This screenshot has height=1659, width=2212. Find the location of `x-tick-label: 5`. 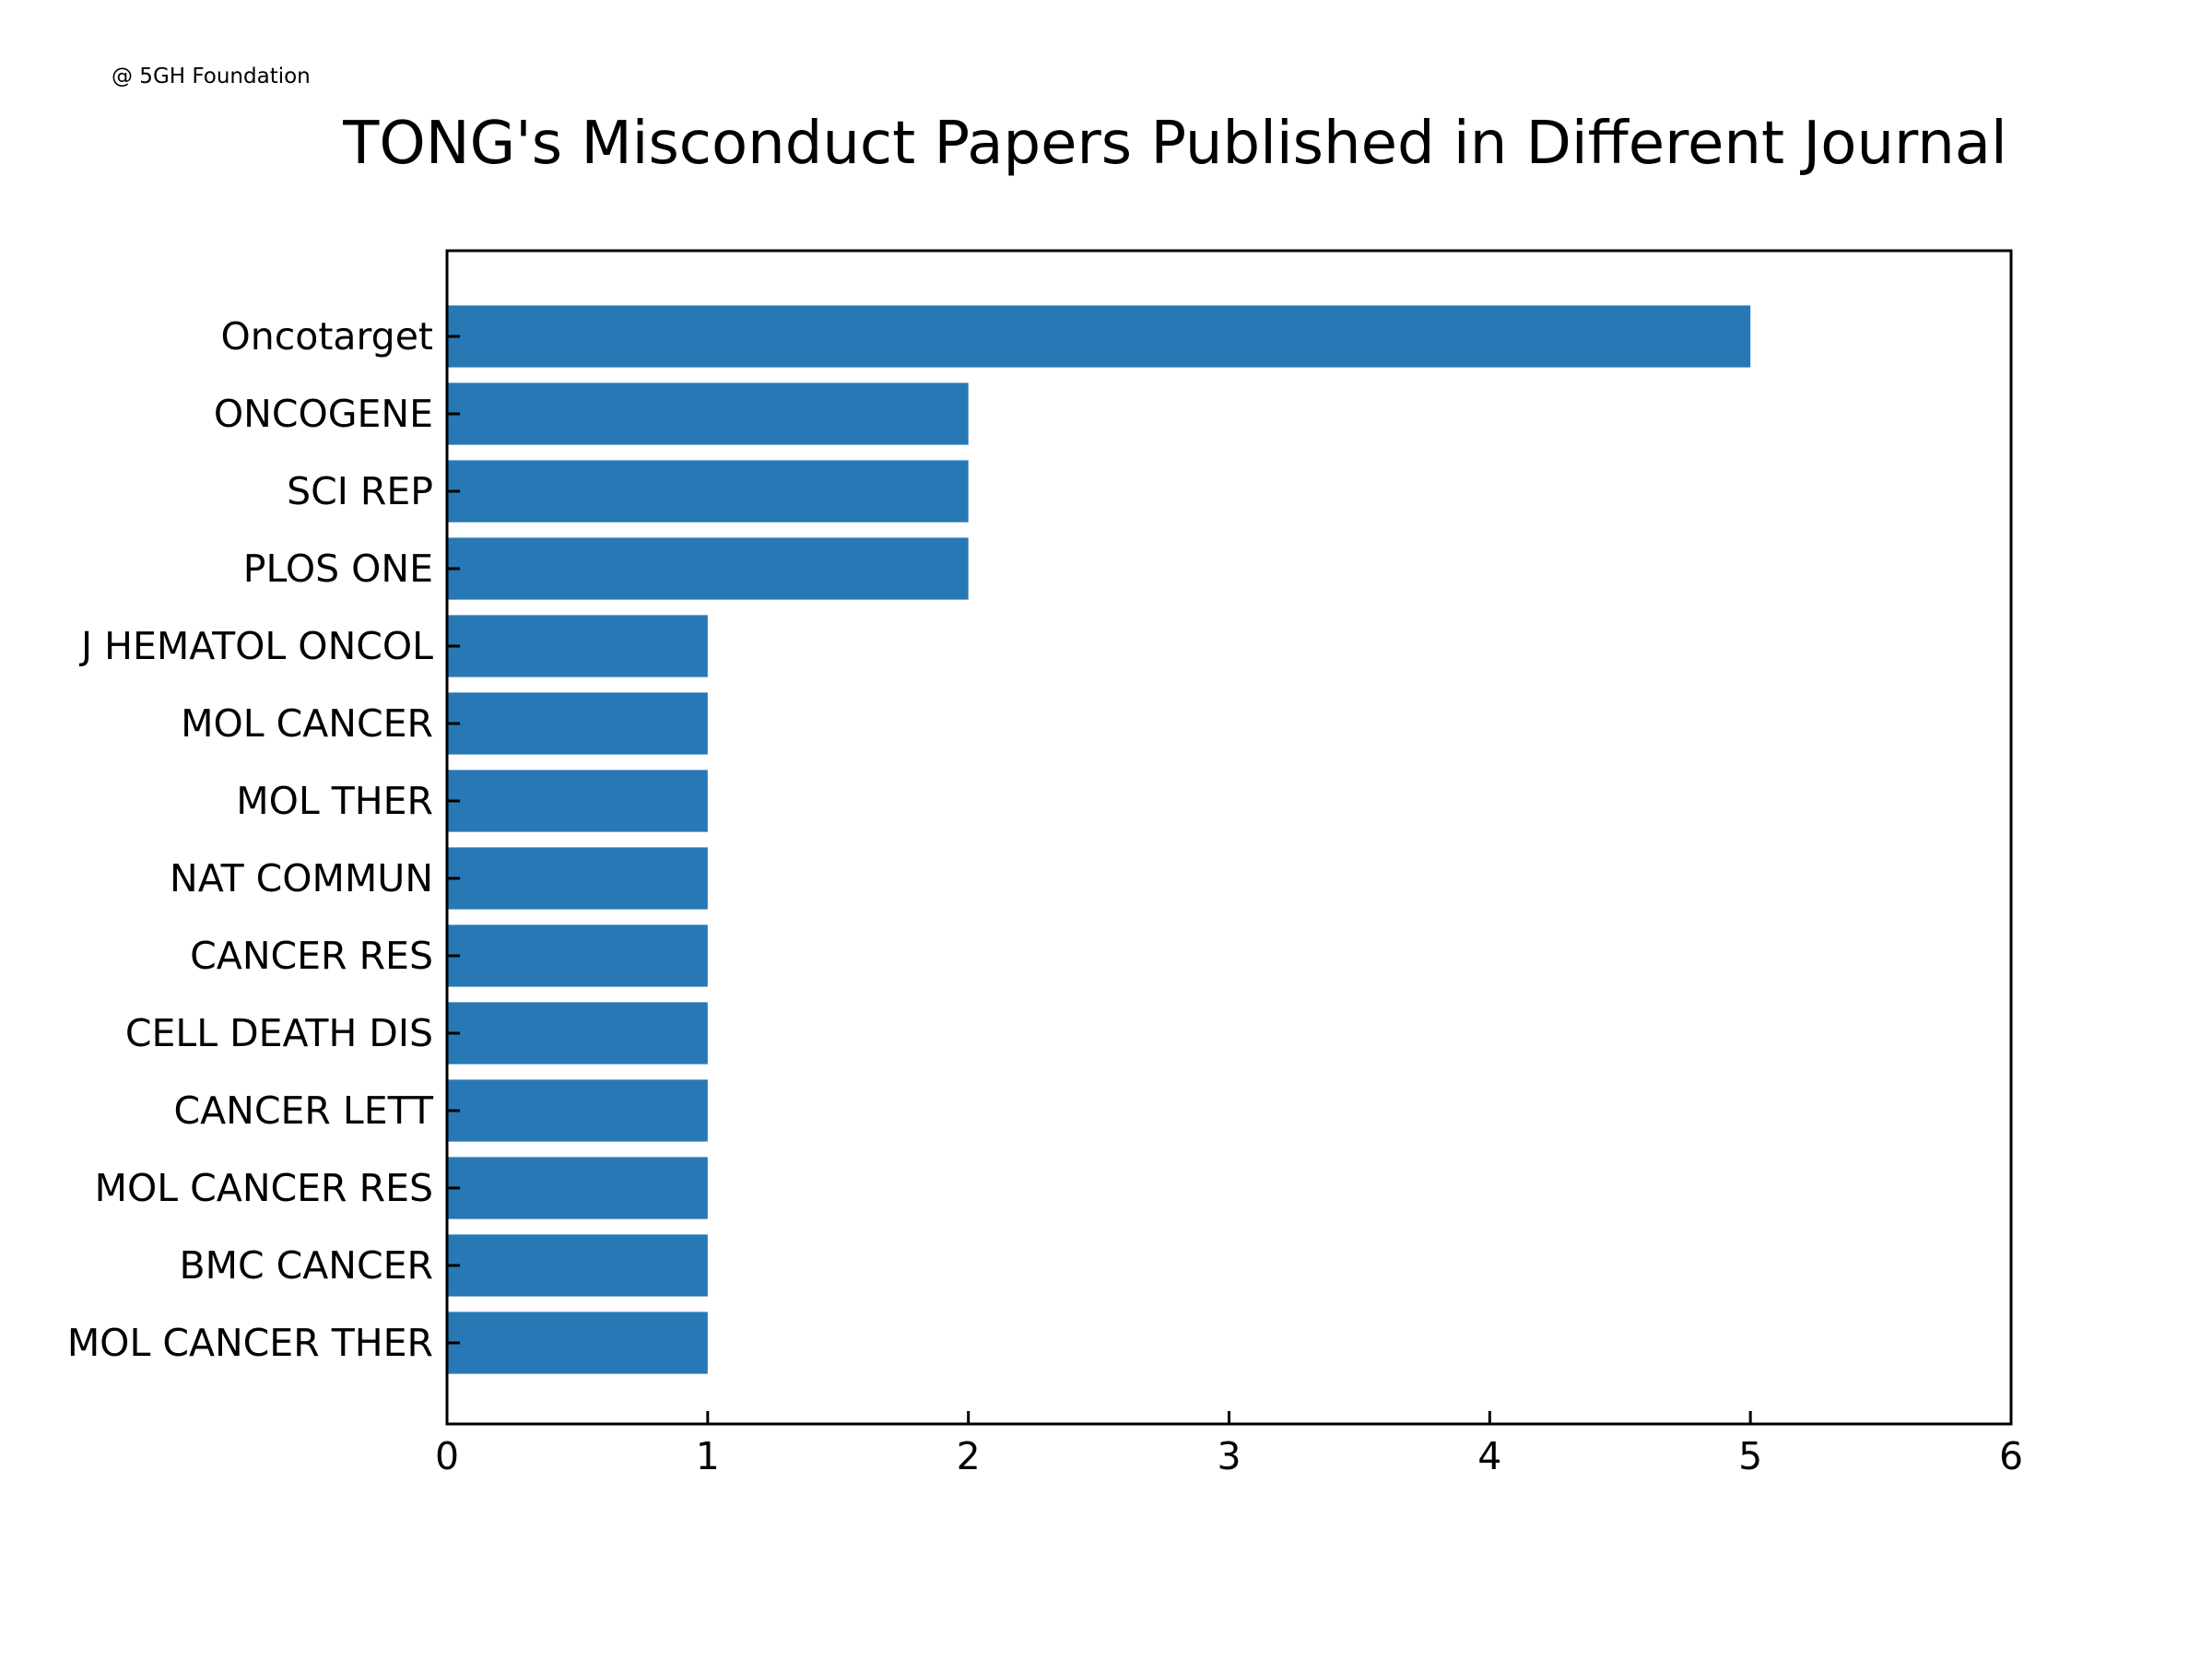

x-tick-label: 5 is located at coordinates (1750, 1456).